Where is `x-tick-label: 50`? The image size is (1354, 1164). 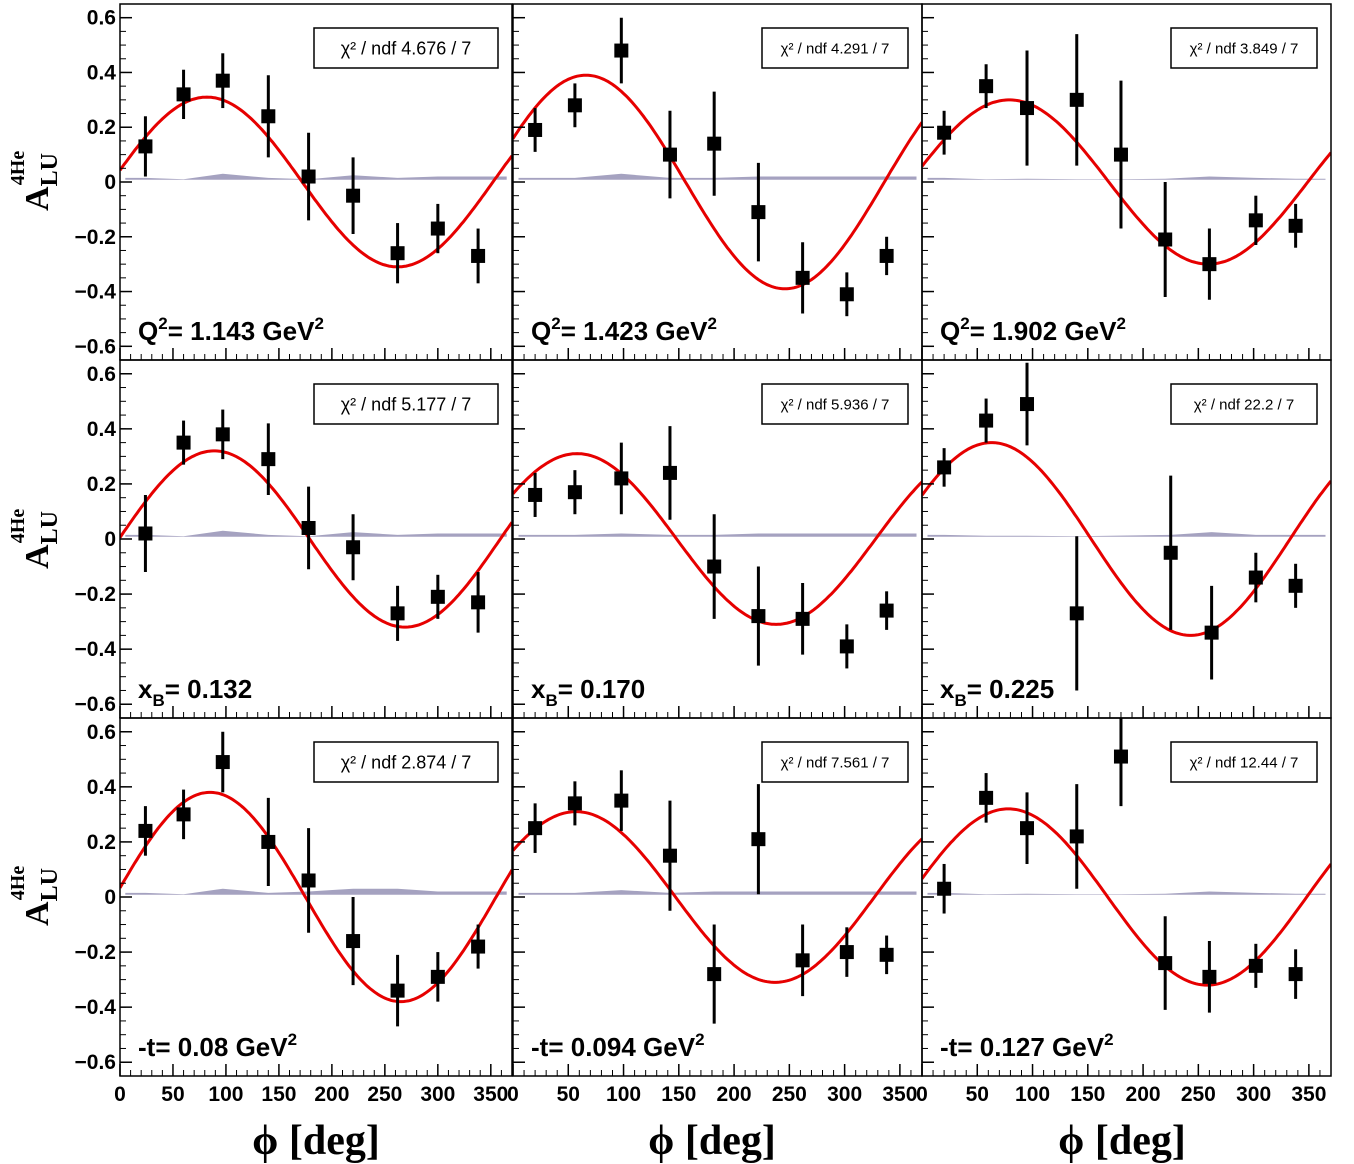
x-tick-label: 50 is located at coordinates (977, 1094).